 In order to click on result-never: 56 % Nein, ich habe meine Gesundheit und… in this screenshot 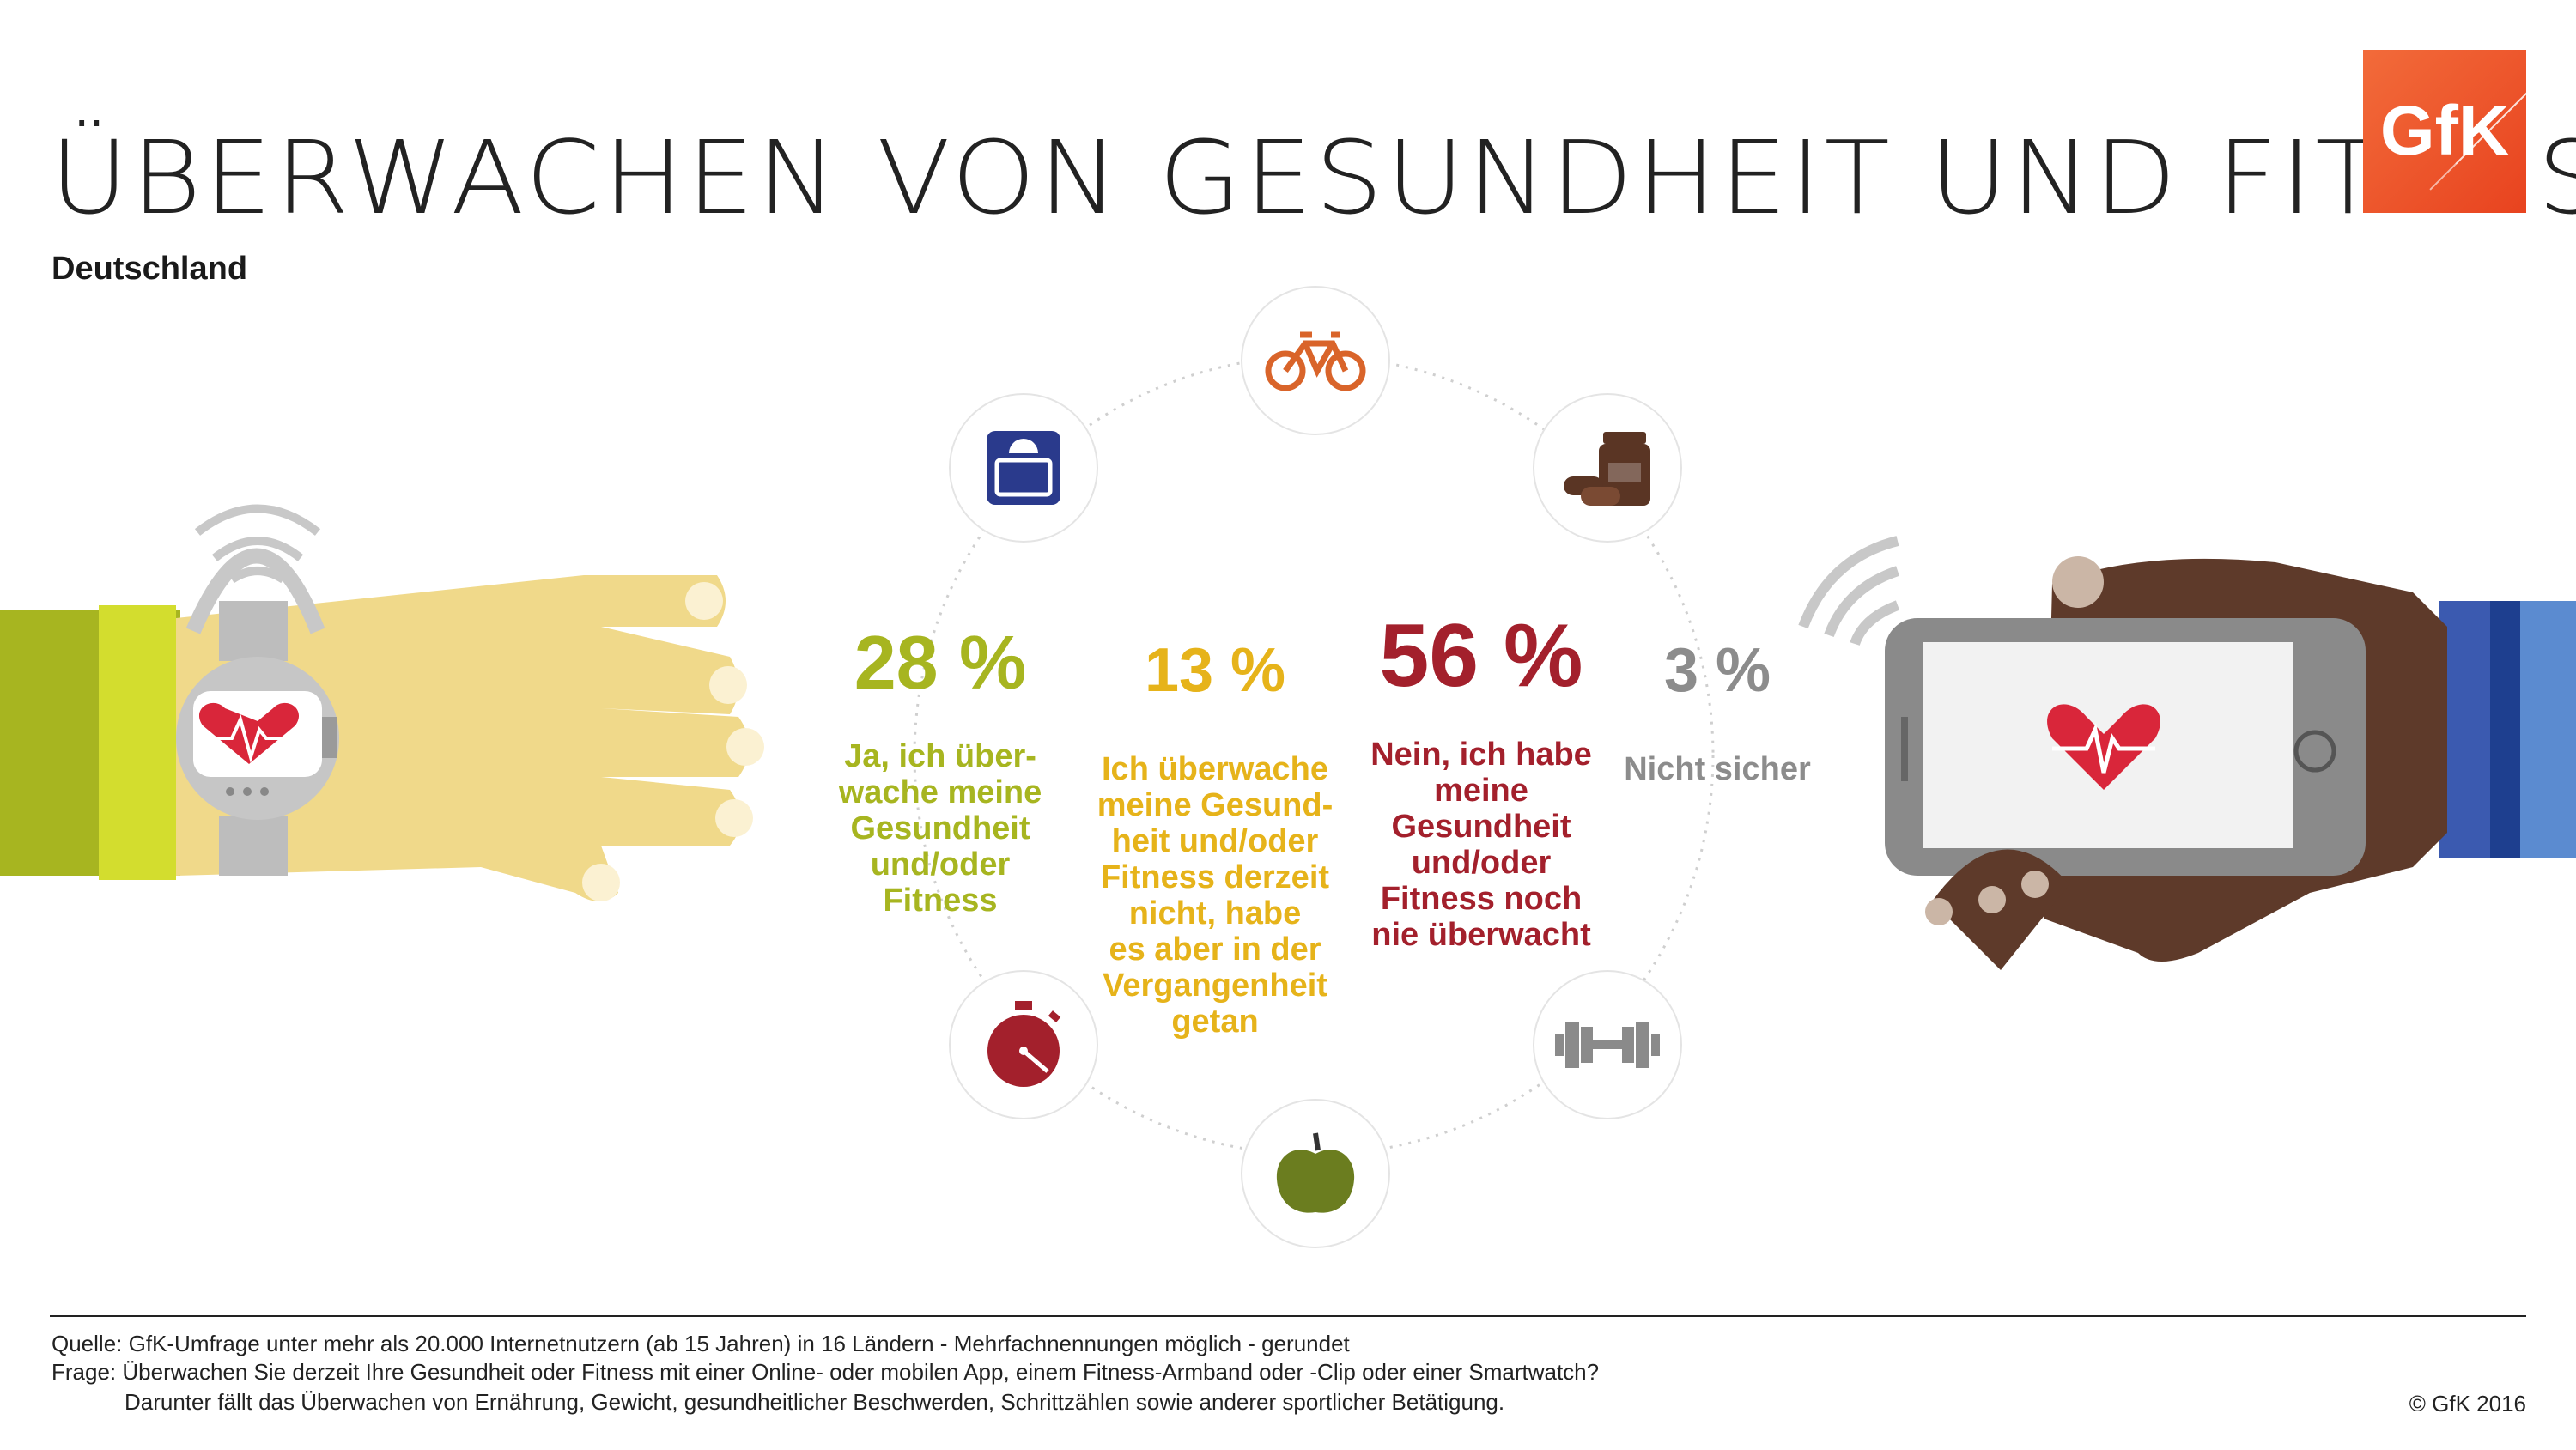, I will do `click(1481, 782)`.